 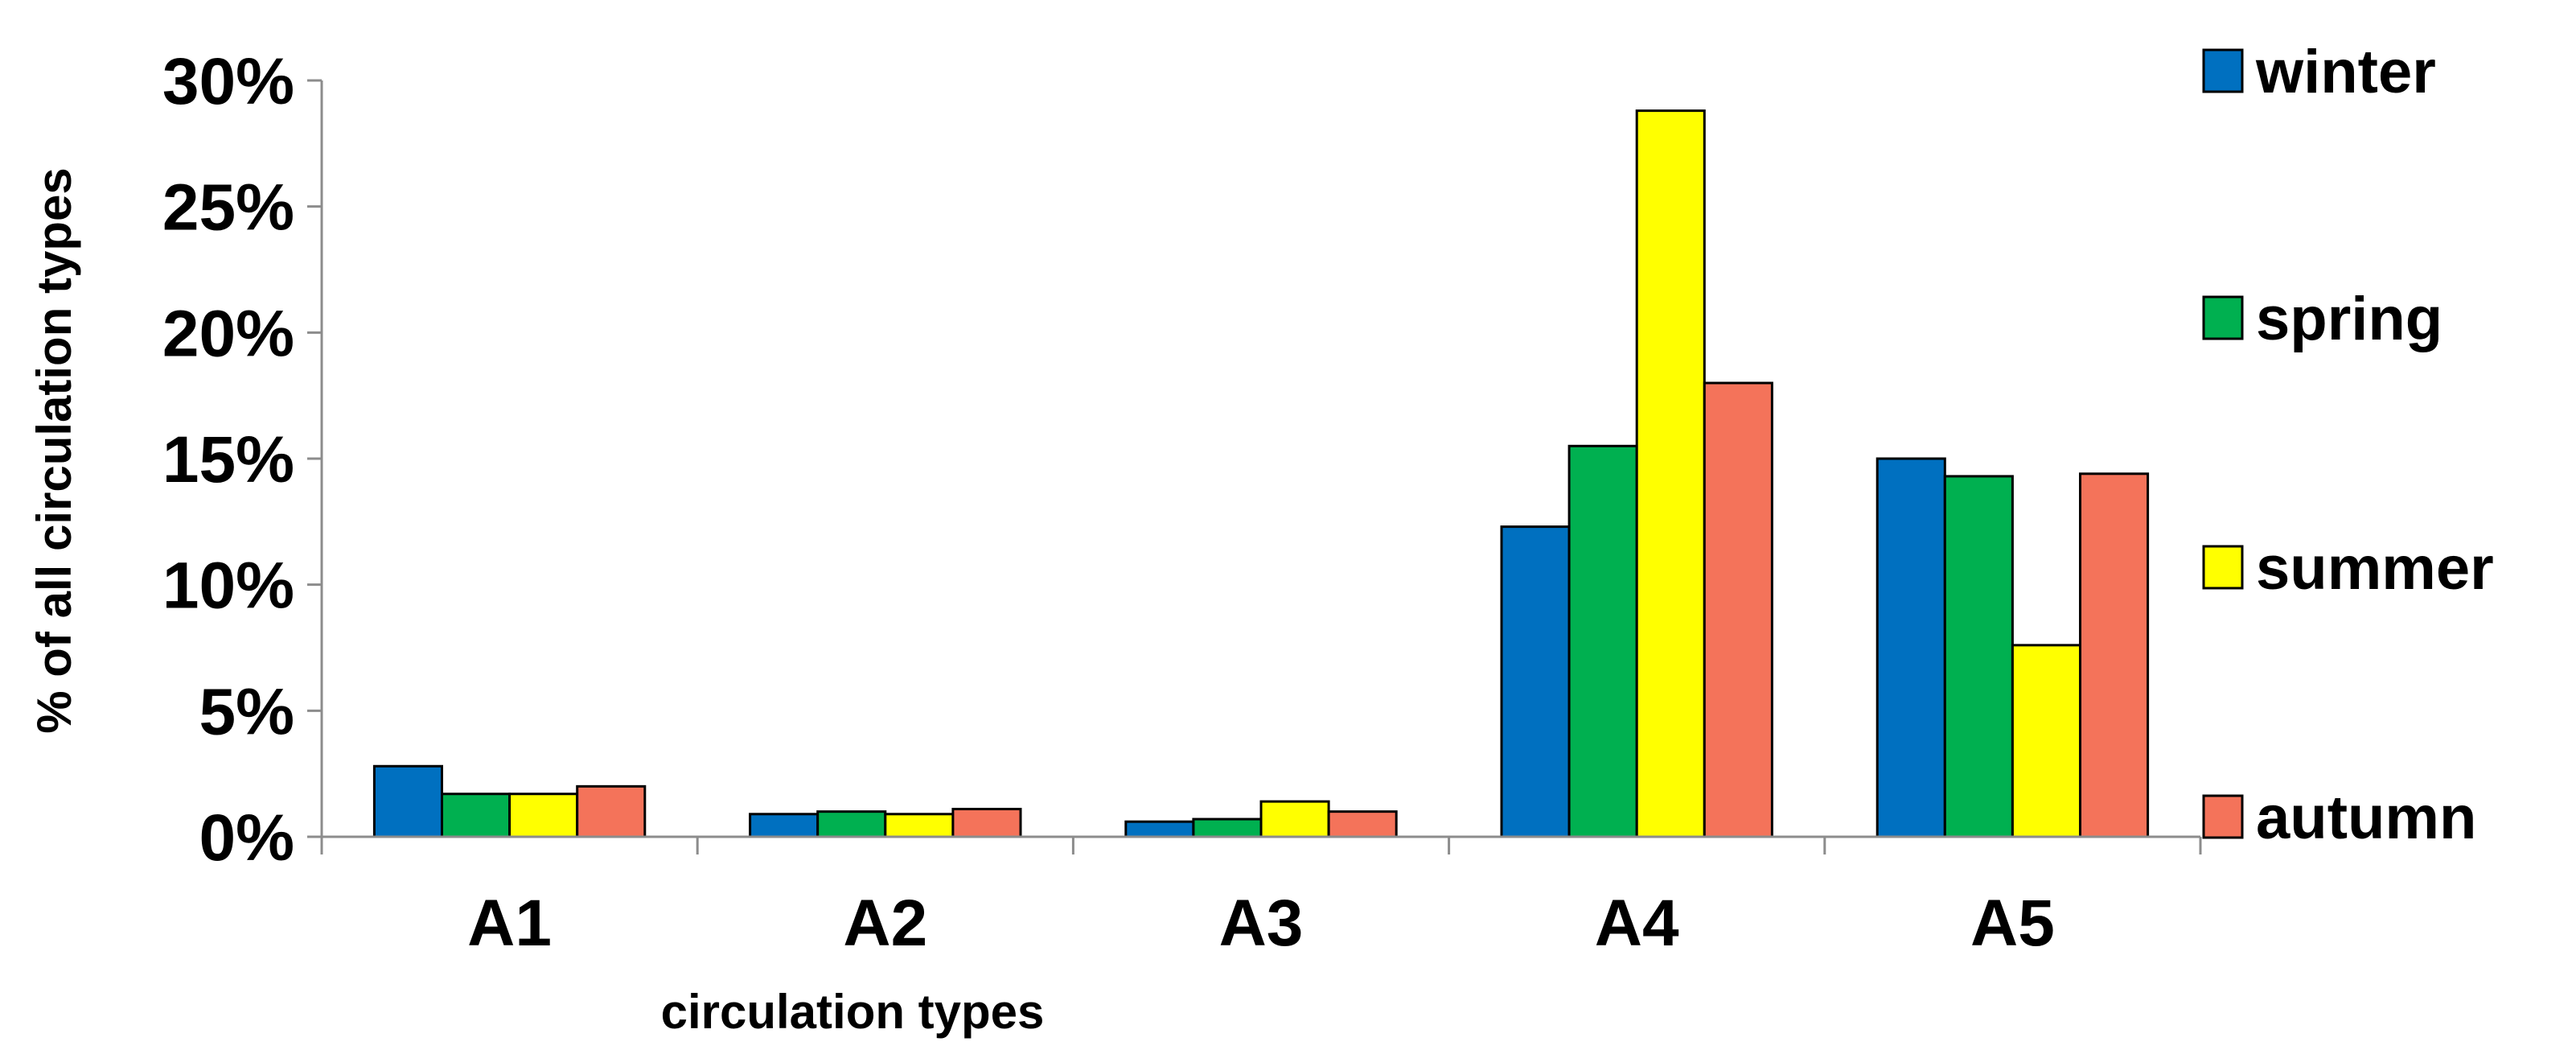 What do you see at coordinates (2345, 72) in the screenshot?
I see `legend-label-winter: winter` at bounding box center [2345, 72].